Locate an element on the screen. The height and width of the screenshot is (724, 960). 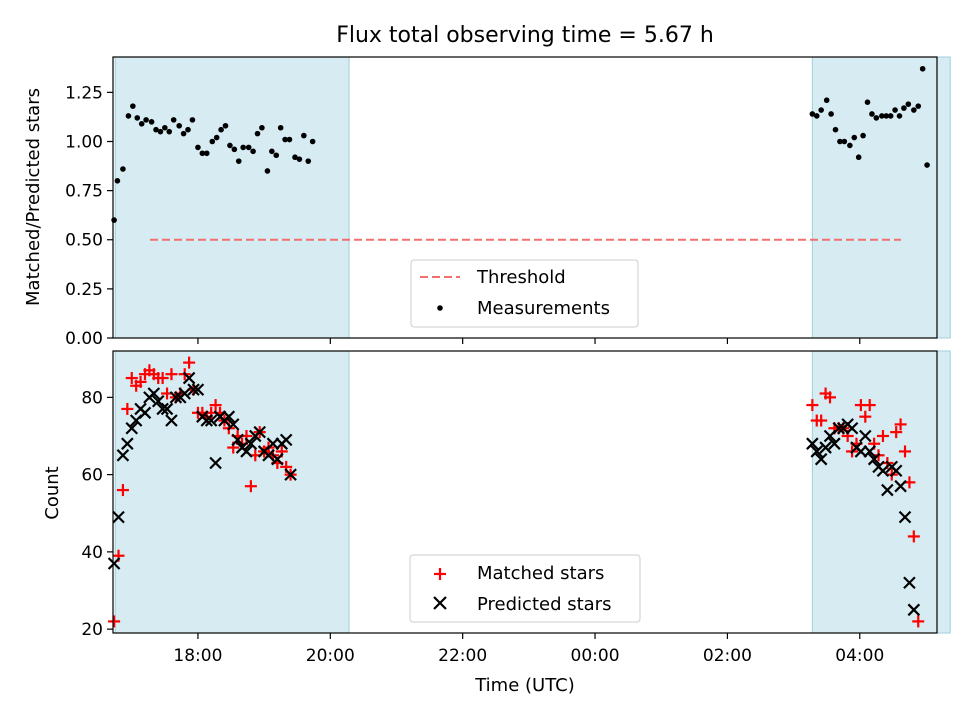
y-tick-label: 0.50 is located at coordinates (84, 241).